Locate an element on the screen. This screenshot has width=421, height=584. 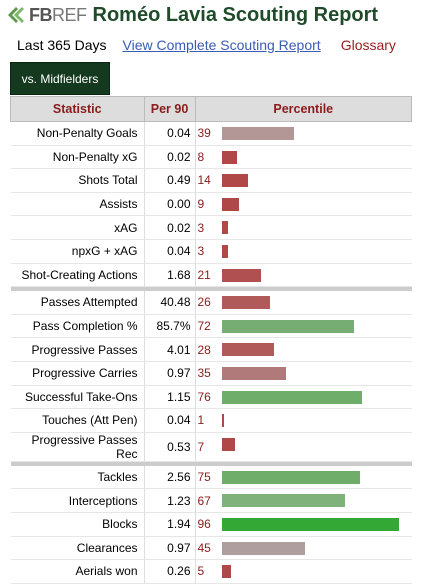
percentile-value: 96 is located at coordinates (204, 524).